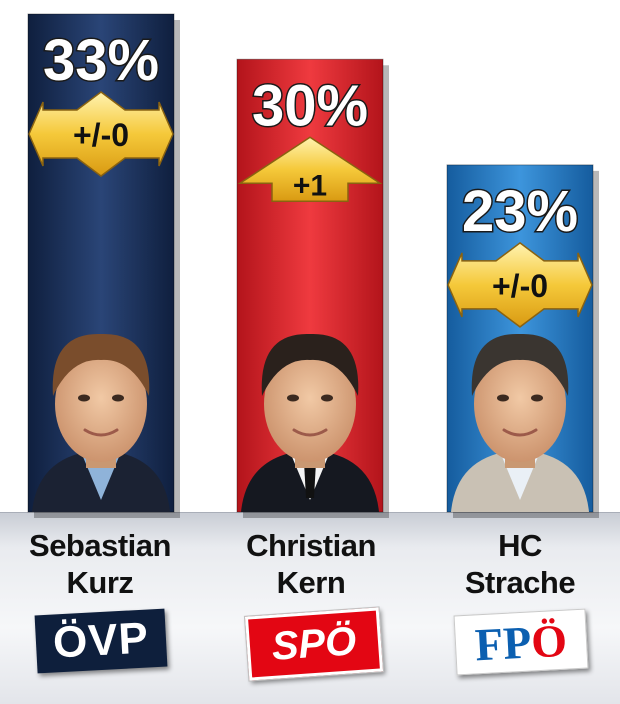 The image size is (620, 704). What do you see at coordinates (310, 422) in the screenshot?
I see `candidate-portrait-kern` at bounding box center [310, 422].